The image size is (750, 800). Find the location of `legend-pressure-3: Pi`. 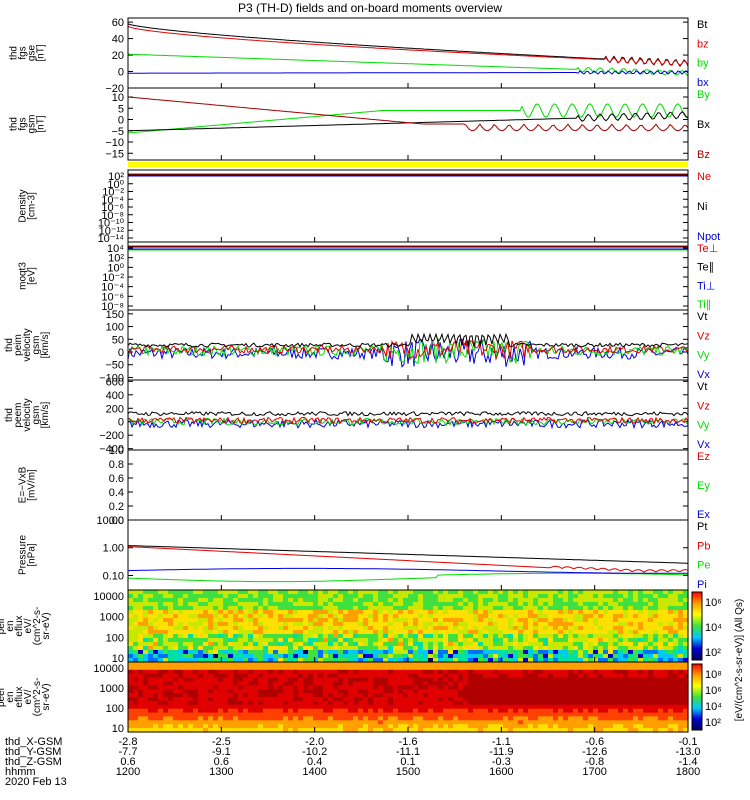

legend-pressure-3: Pi is located at coordinates (702, 585).